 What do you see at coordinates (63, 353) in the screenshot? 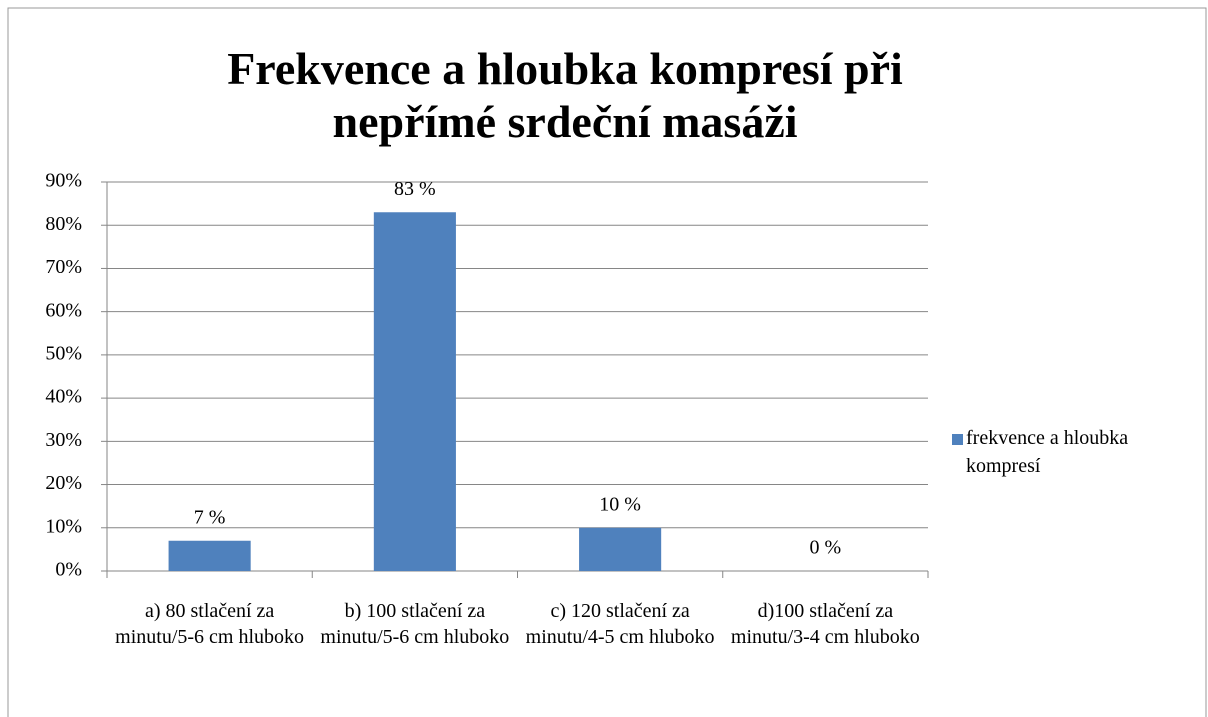
I see `y-tick-label: 50%` at bounding box center [63, 353].